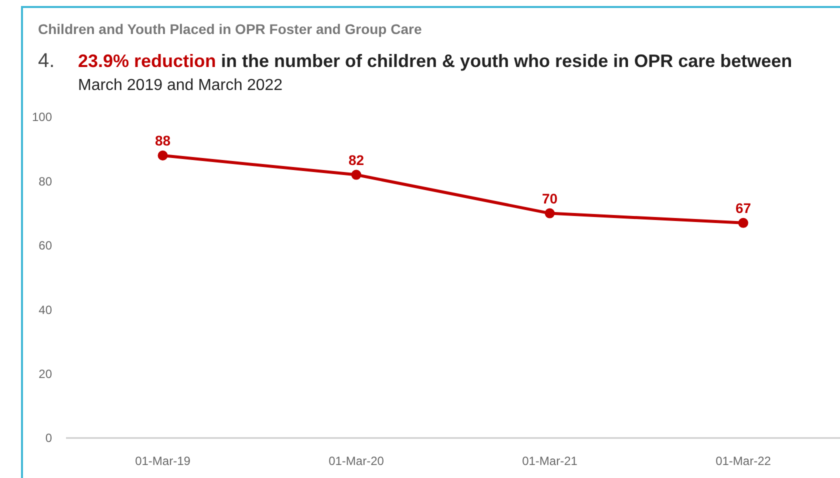 Image resolution: width=840 pixels, height=478 pixels. What do you see at coordinates (45, 374) in the screenshot?
I see `y-tick-label: 20` at bounding box center [45, 374].